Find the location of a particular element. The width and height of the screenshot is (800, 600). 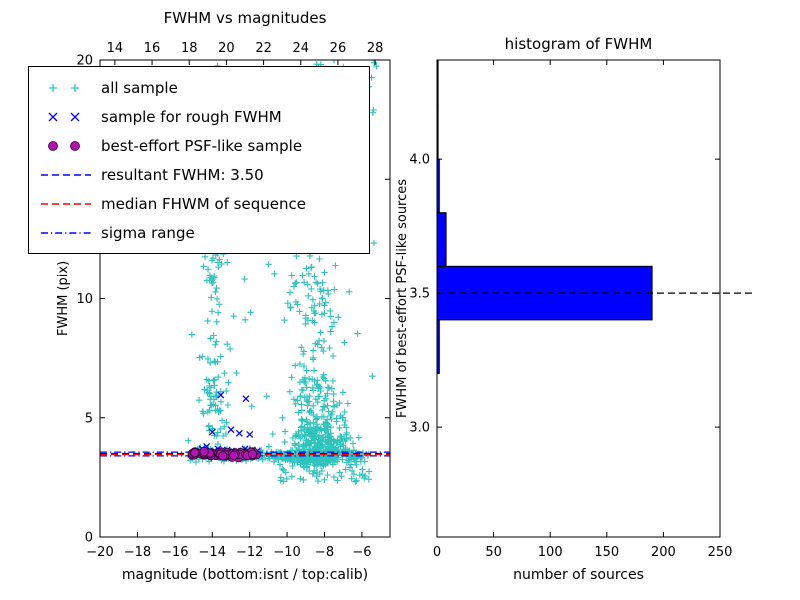

tick-label: 5 is located at coordinates (89, 418).